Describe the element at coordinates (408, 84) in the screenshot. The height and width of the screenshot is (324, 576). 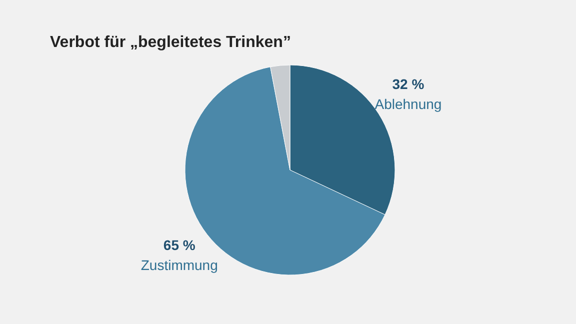
I see `data-label: 32 %` at that location.